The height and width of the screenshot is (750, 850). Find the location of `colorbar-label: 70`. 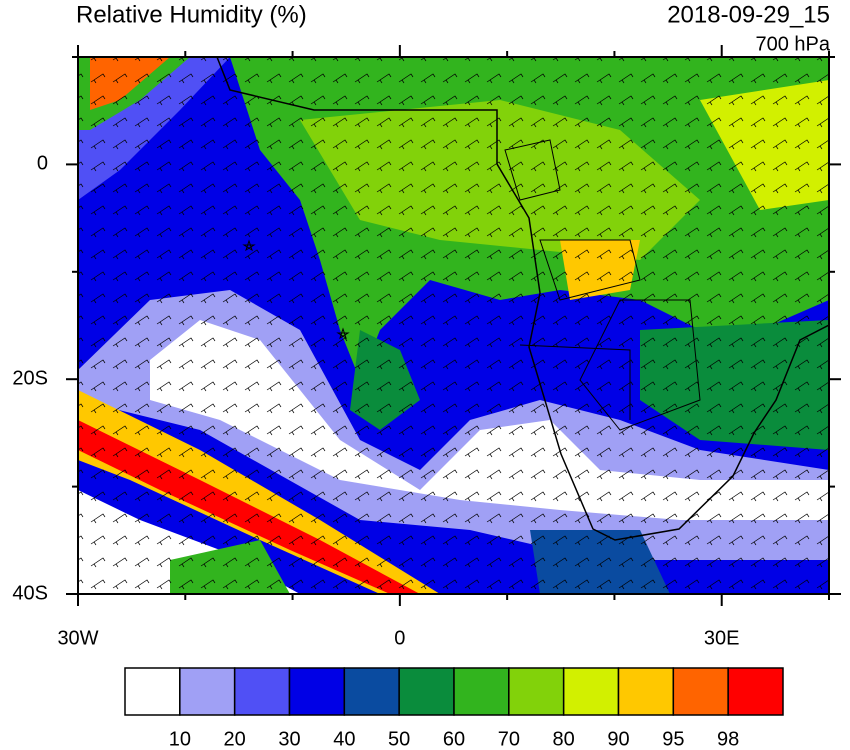

colorbar-label: 70 is located at coordinates (509, 739).